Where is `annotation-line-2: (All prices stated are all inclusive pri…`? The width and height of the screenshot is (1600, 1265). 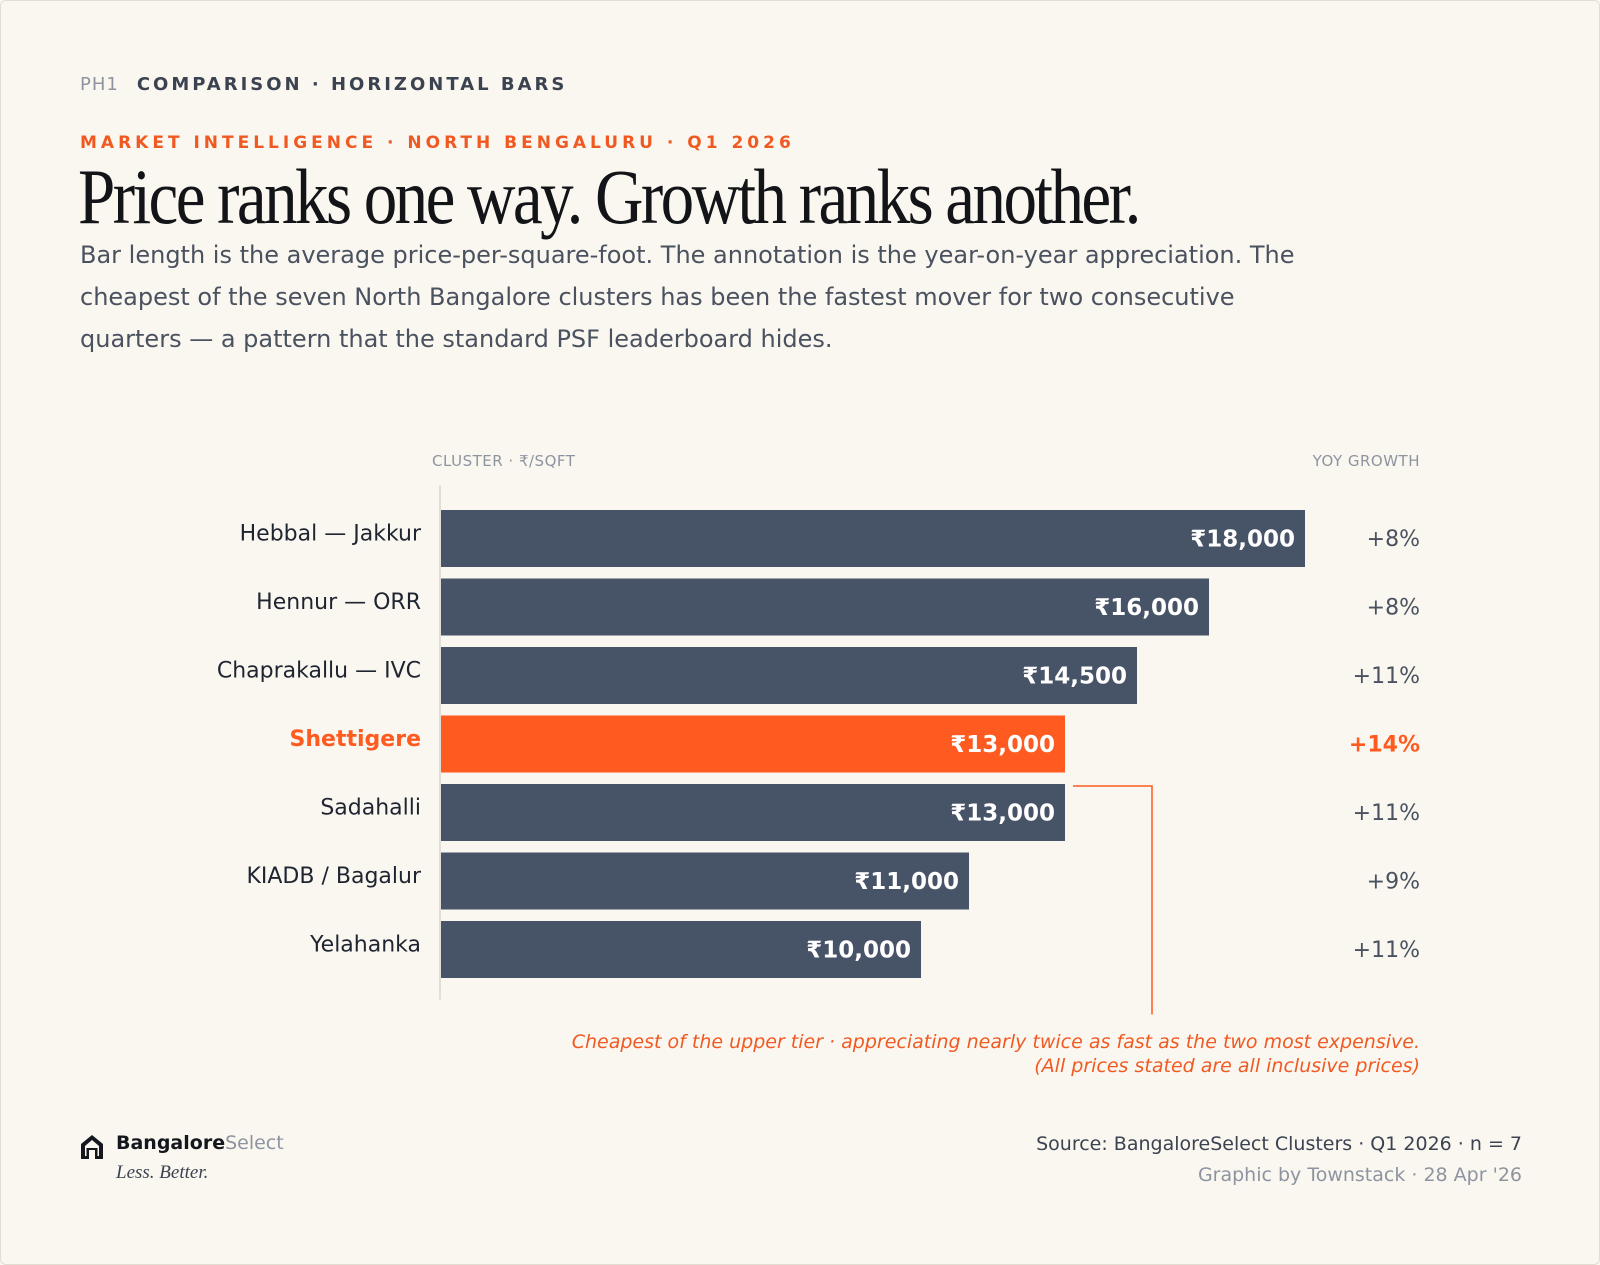
annotation-line-2: (All prices stated are all inclusive pri… is located at coordinates (1227, 1066).